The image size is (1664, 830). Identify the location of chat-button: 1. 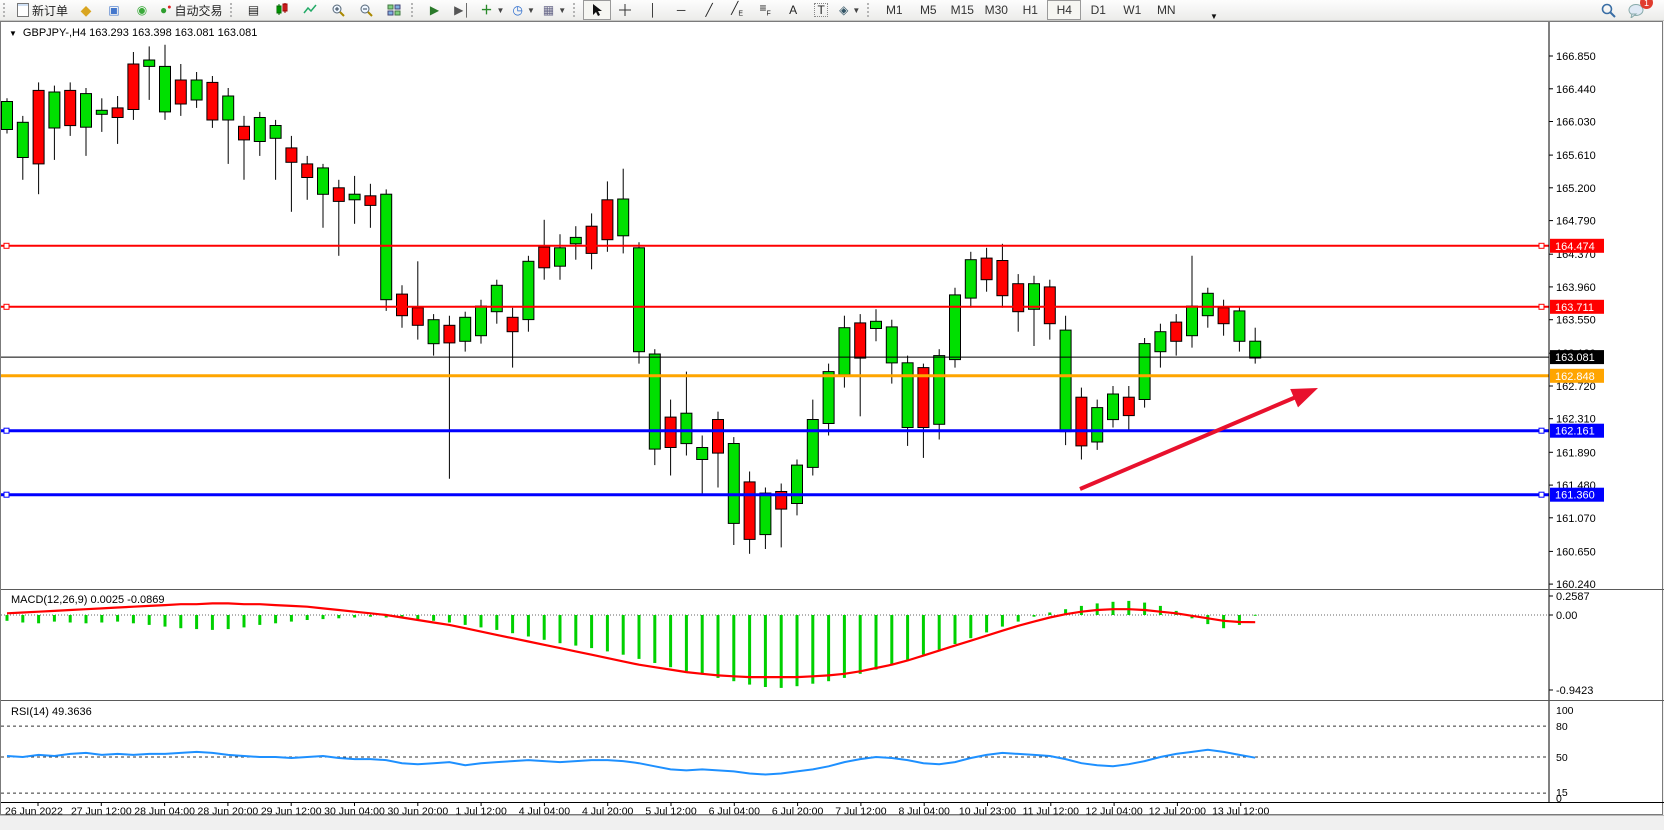
(1637, 10).